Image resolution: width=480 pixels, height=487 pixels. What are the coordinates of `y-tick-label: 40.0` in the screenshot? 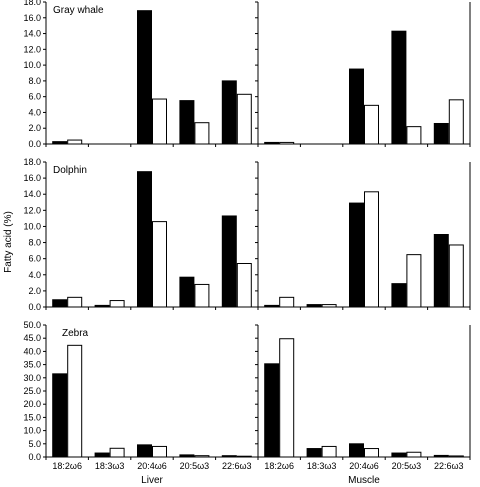 It's located at (32, 351).